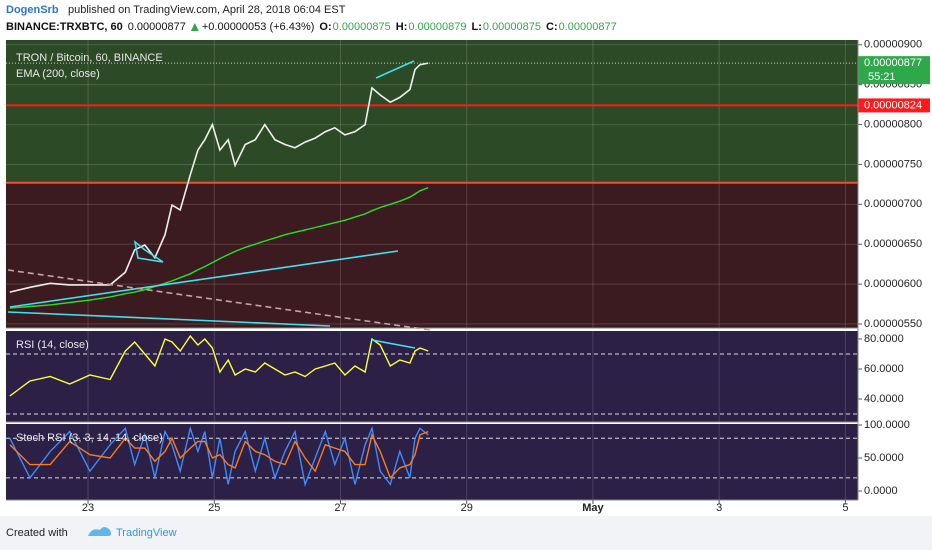 Image resolution: width=932 pixels, height=555 pixels. I want to click on header-text: BINANCE:TRXBTC, 60, so click(64, 27).